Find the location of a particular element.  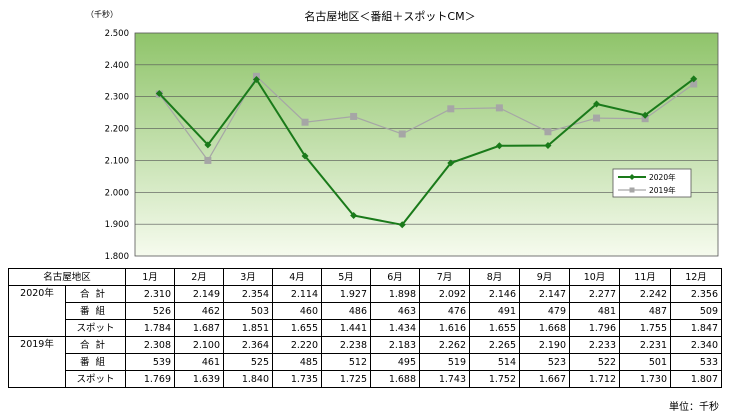

legend-marker-2019 is located at coordinates (632, 190).